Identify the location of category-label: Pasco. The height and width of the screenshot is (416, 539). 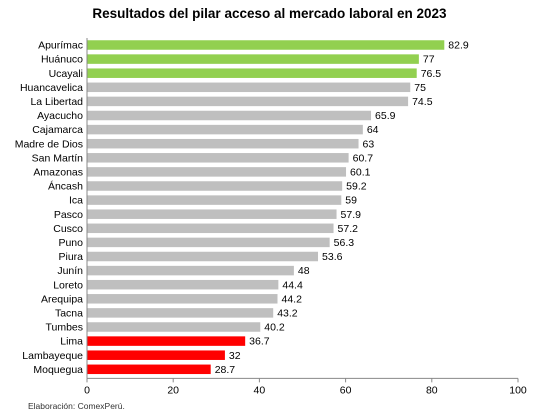
(68, 215).